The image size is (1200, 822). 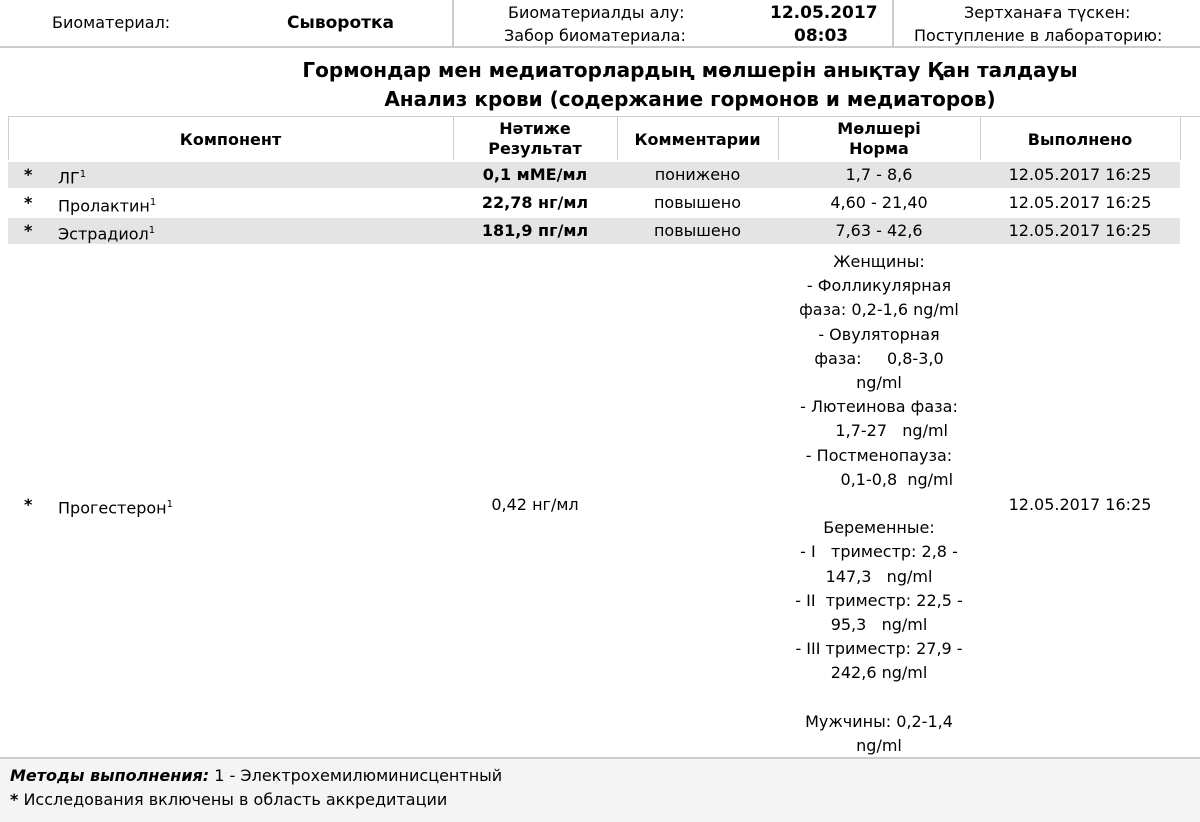 What do you see at coordinates (697, 139) in the screenshot?
I see `column-header-comments: Комментарии` at bounding box center [697, 139].